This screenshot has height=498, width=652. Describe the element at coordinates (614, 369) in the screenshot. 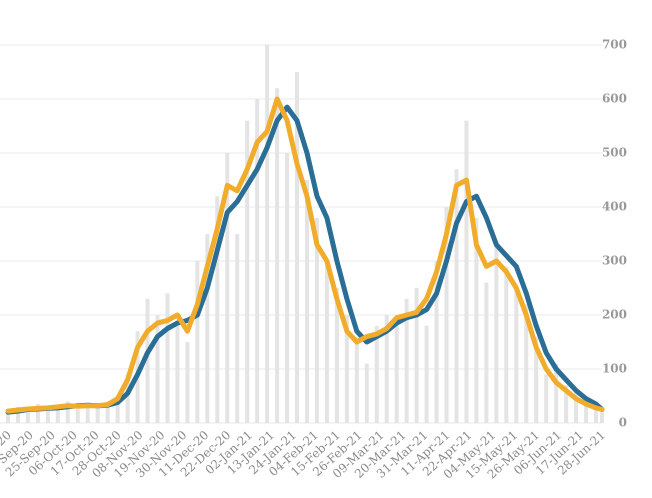

I see `y-tick-label: 100` at that location.